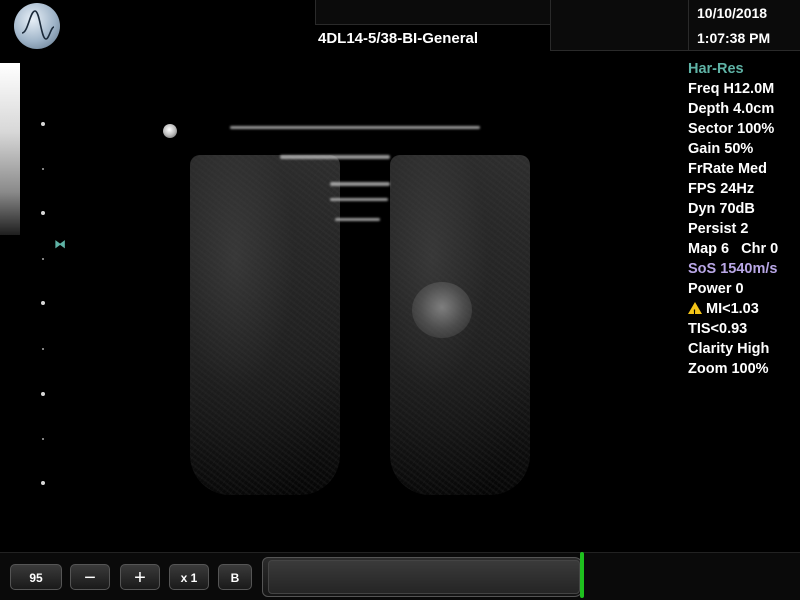  I want to click on orientation-marker-icon, so click(170, 131).